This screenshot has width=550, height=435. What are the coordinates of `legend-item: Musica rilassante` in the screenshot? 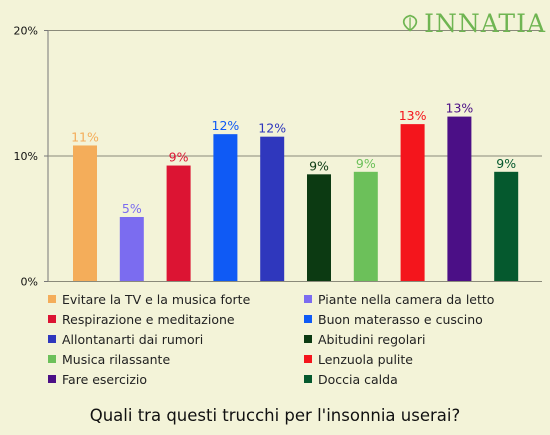 It's located at (176, 359).